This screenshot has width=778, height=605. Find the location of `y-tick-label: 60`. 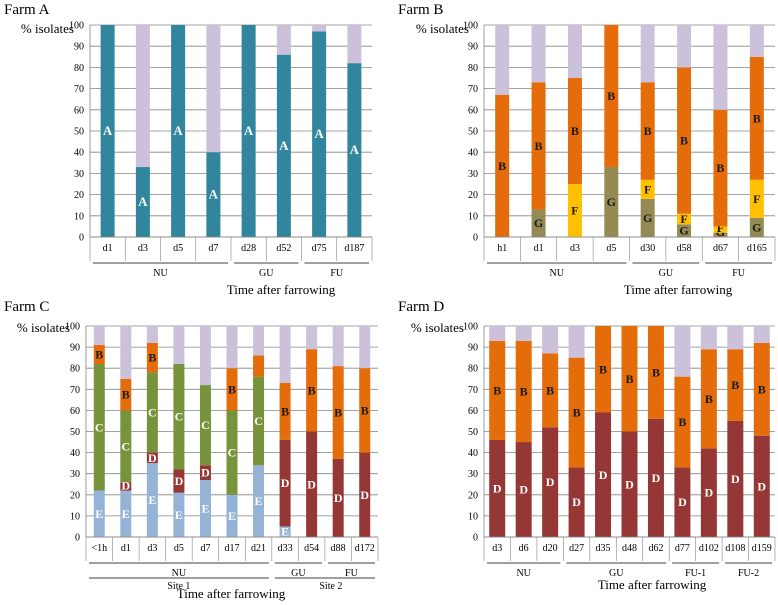

y-tick-label: 60 is located at coordinates (75, 411).